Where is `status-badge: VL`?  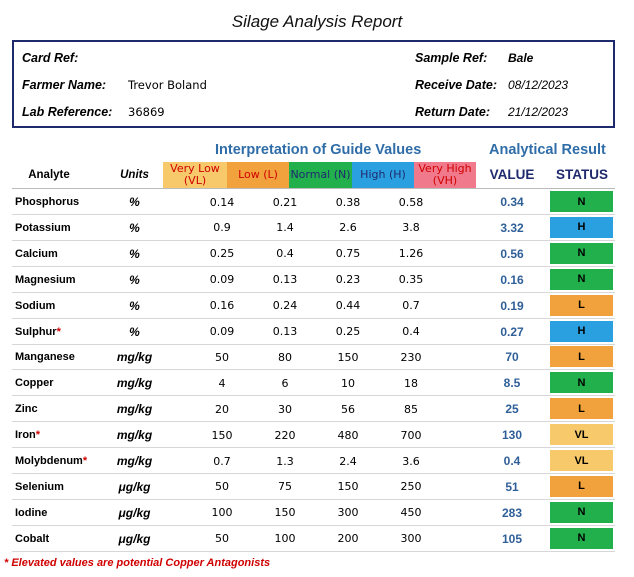 status-badge: VL is located at coordinates (581, 460).